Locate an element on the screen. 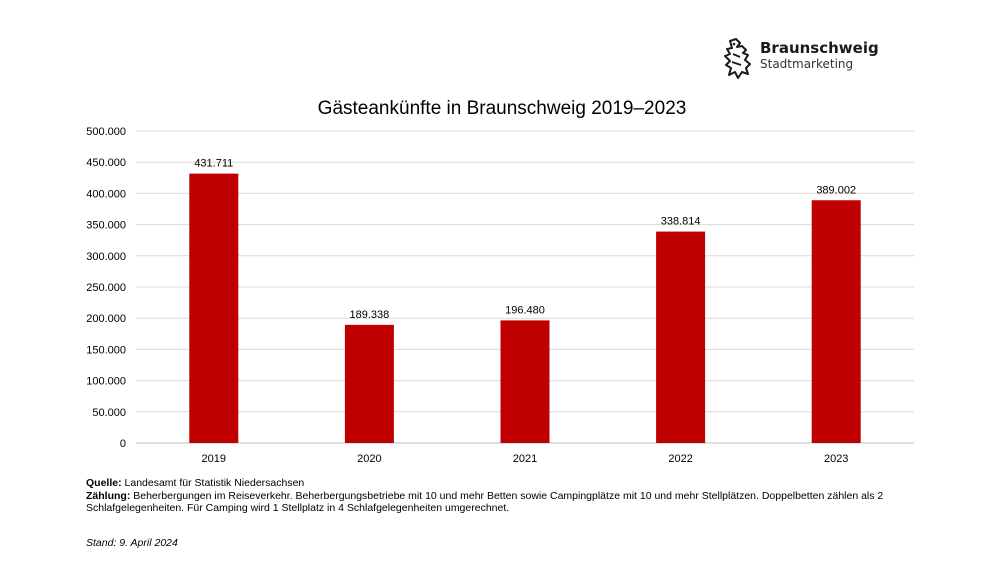  count-label: Zählung: is located at coordinates (108, 495).